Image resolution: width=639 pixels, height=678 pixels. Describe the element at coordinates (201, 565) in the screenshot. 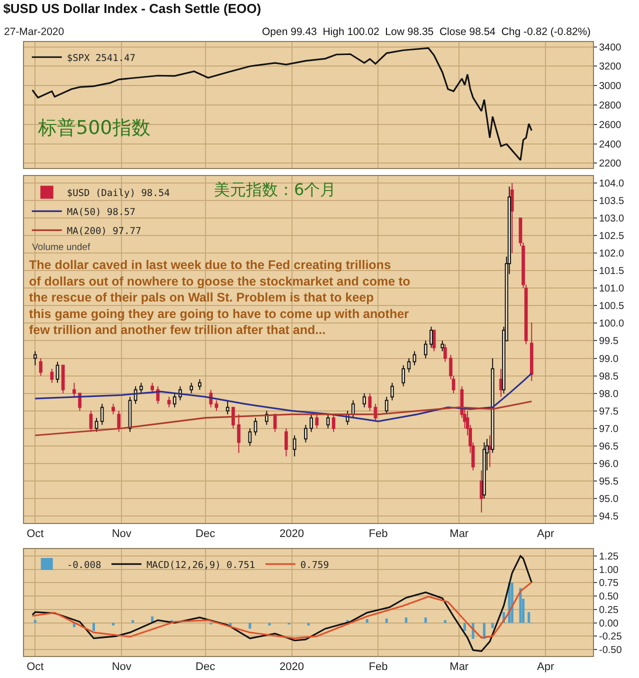

I see `legend-label: MACD(12,26,9) 0.751` at that location.